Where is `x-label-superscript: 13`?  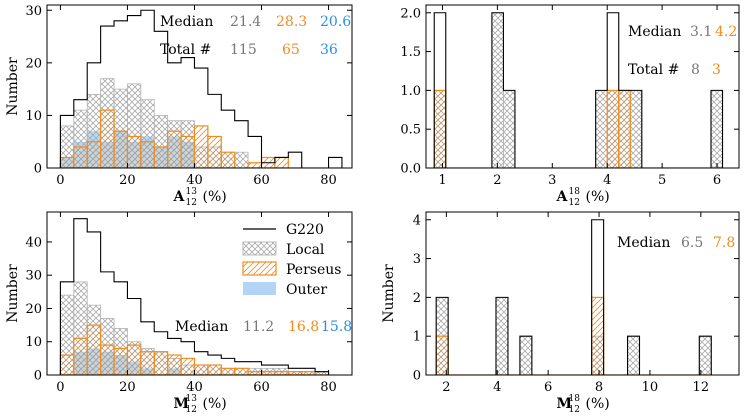 x-label-superscript: 13 is located at coordinates (192, 192).